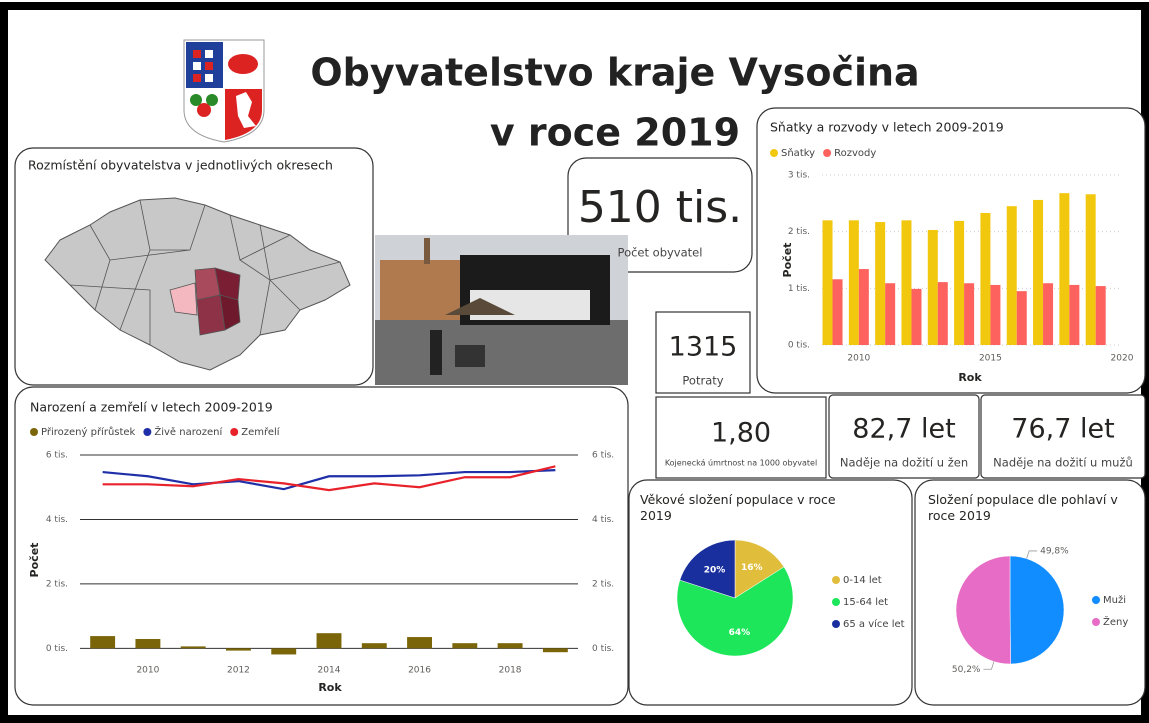  What do you see at coordinates (197, 284) in the screenshot?
I see `map` at bounding box center [197, 284].